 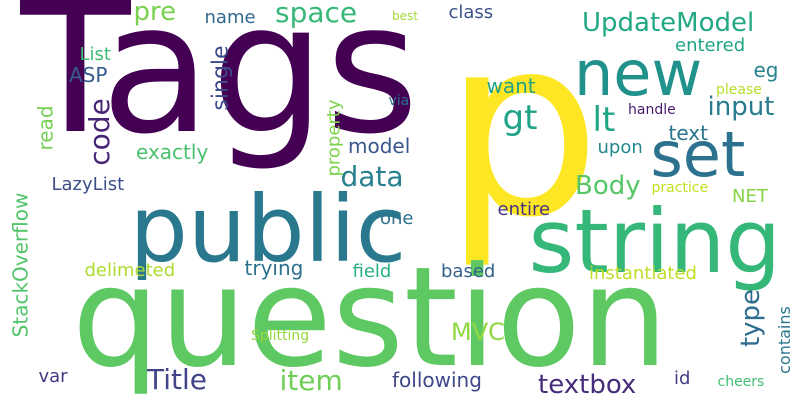 What do you see at coordinates (741, 107) in the screenshot?
I see `word-input: input` at bounding box center [741, 107].